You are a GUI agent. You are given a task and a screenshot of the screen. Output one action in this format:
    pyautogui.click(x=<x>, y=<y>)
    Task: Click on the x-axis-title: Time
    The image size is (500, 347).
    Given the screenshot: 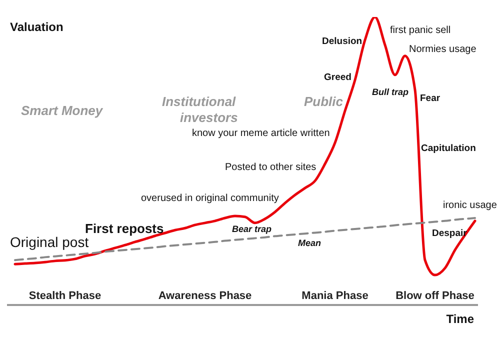 What is the action you would take?
    pyautogui.click(x=460, y=319)
    